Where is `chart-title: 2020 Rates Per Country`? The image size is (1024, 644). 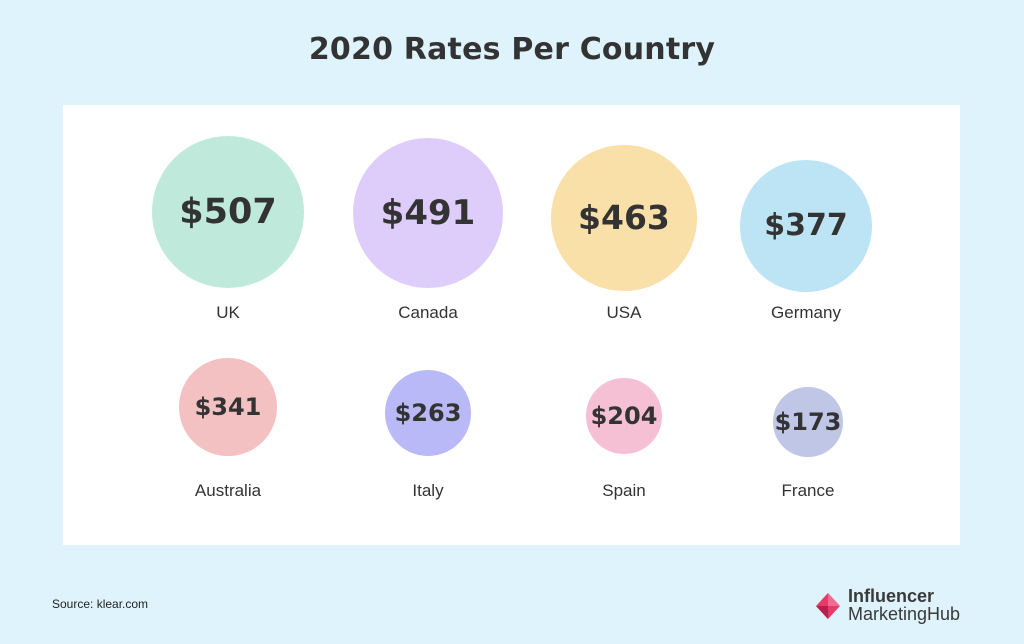
chart-title: 2020 Rates Per Country is located at coordinates (512, 49).